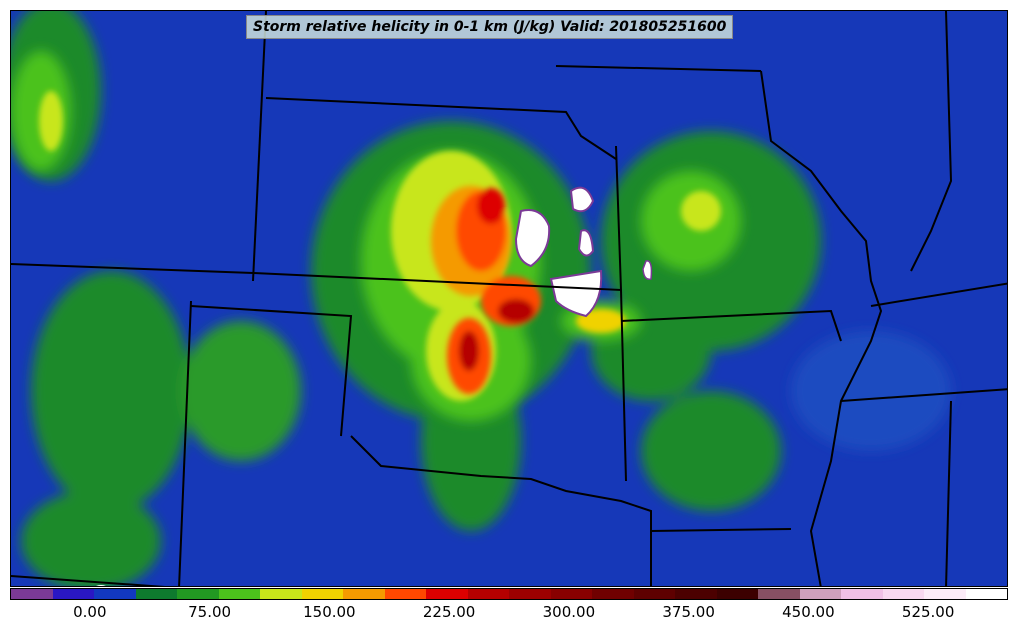  I want to click on colorbar-tick-label: 225.00, so click(449, 612).